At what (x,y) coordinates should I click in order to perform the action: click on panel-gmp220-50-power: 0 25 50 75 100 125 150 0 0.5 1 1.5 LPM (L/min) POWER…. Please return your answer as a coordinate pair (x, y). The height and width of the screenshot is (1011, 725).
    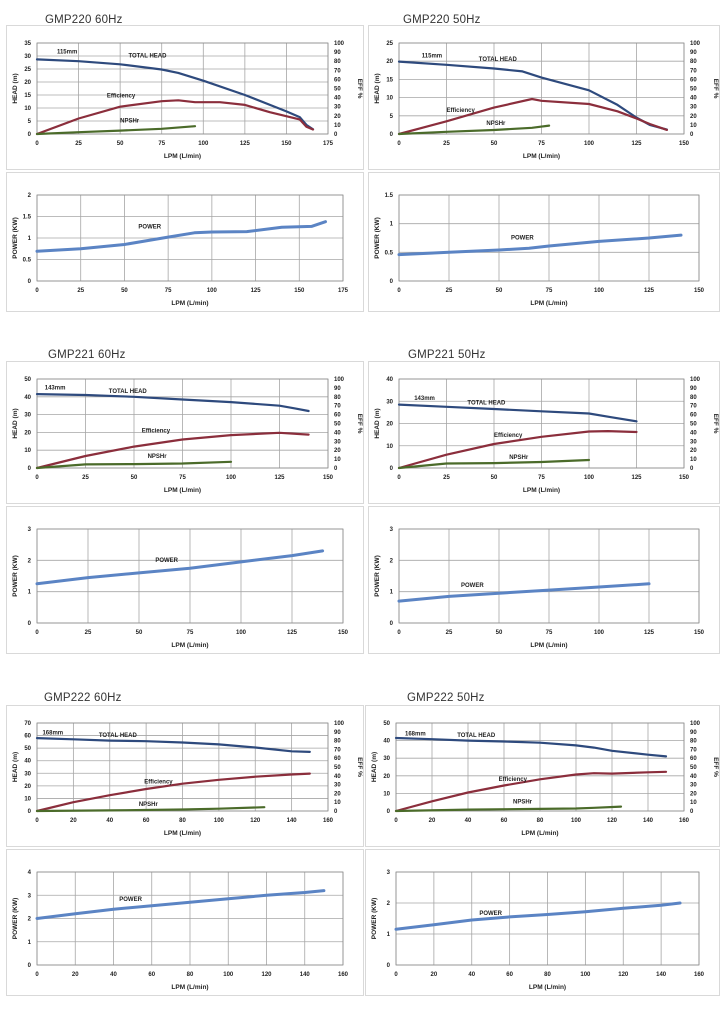
    Looking at the image, I should click on (544, 242).